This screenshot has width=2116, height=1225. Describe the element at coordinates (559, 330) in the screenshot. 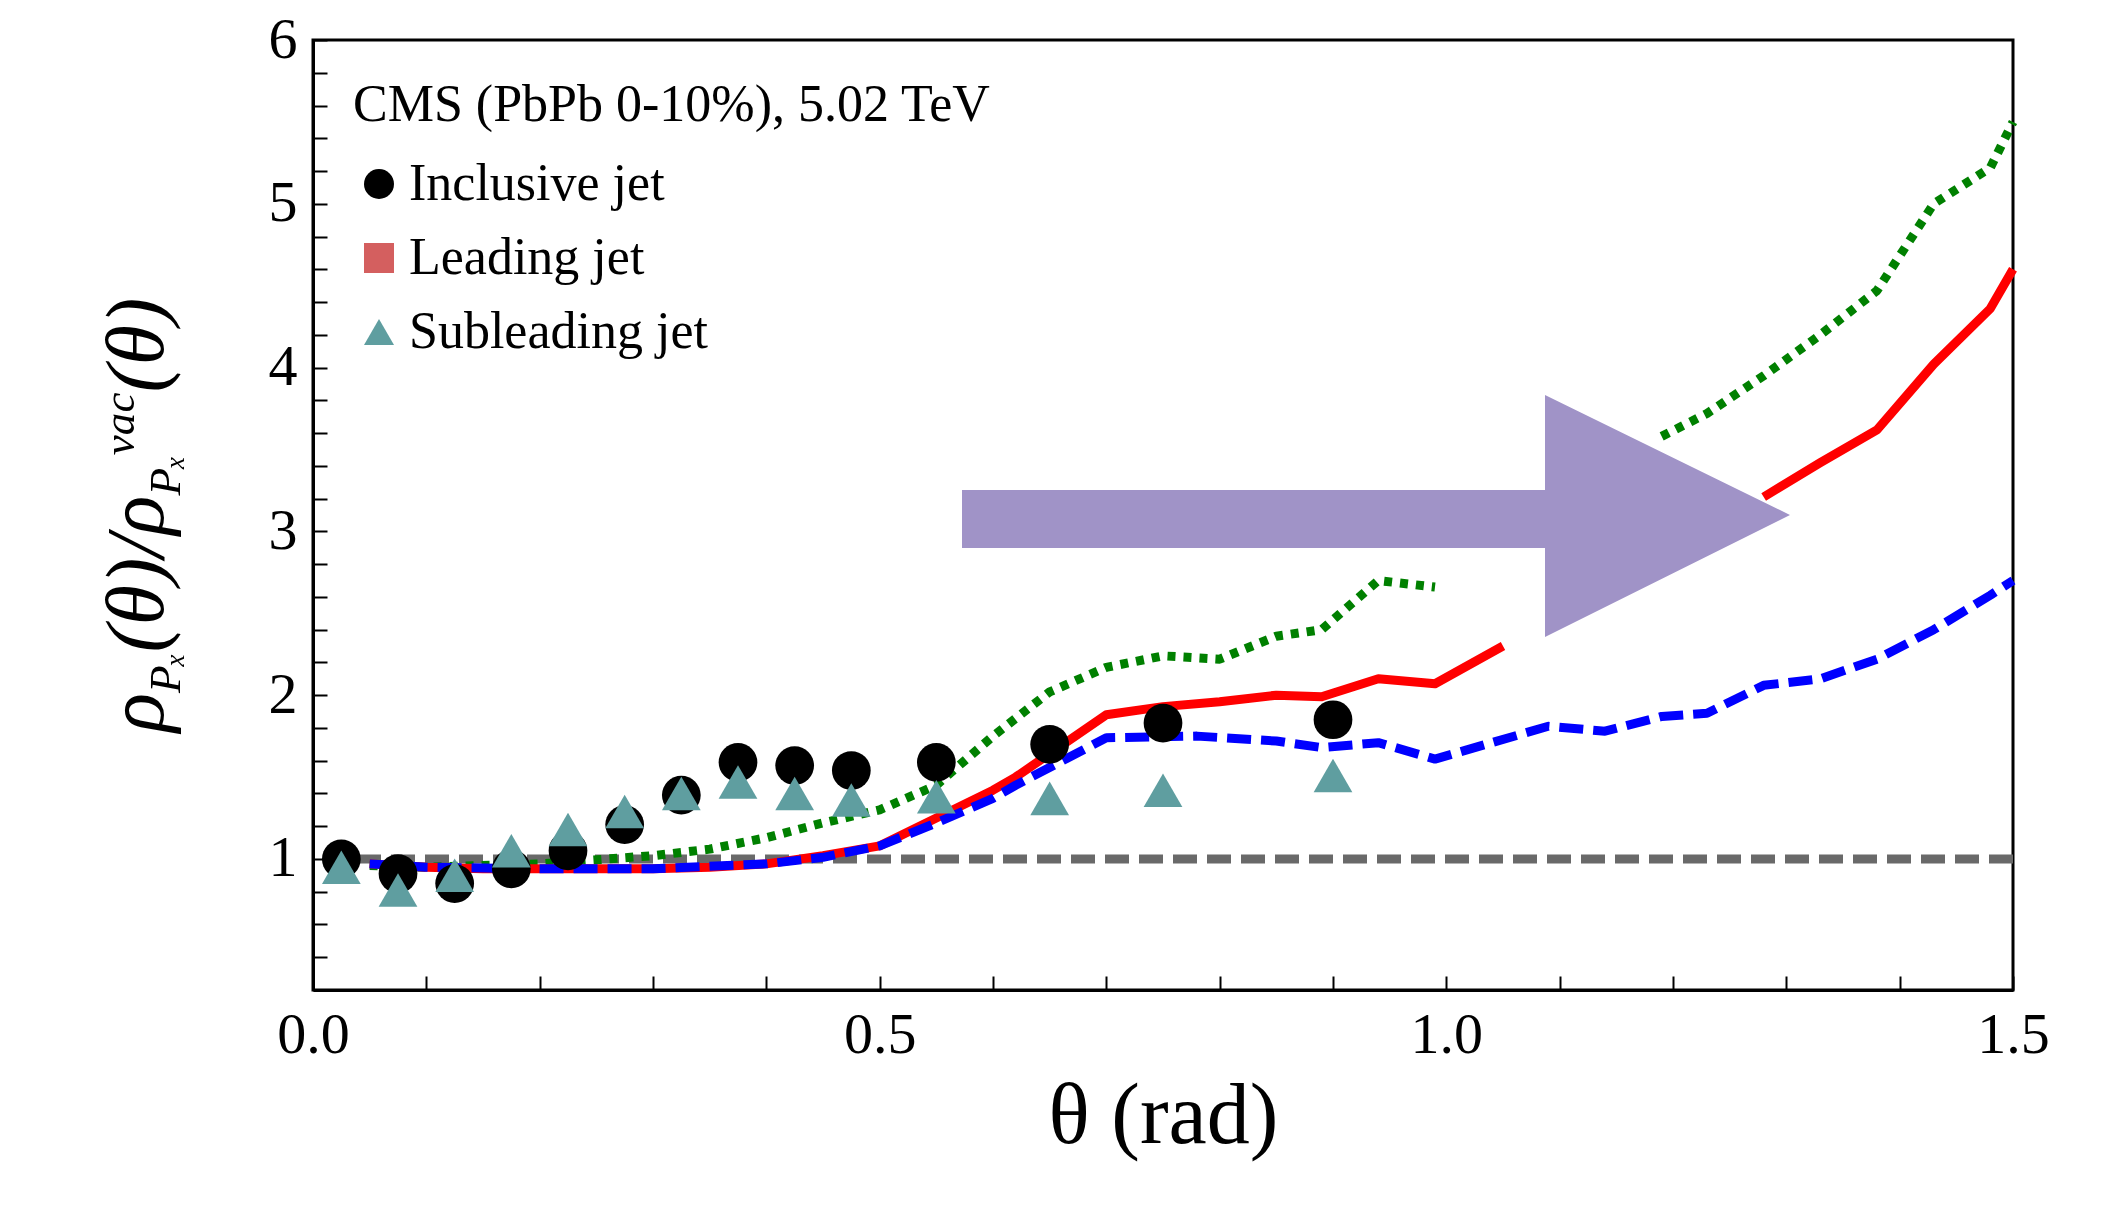

I see `legend-label: Subleading jet` at that location.